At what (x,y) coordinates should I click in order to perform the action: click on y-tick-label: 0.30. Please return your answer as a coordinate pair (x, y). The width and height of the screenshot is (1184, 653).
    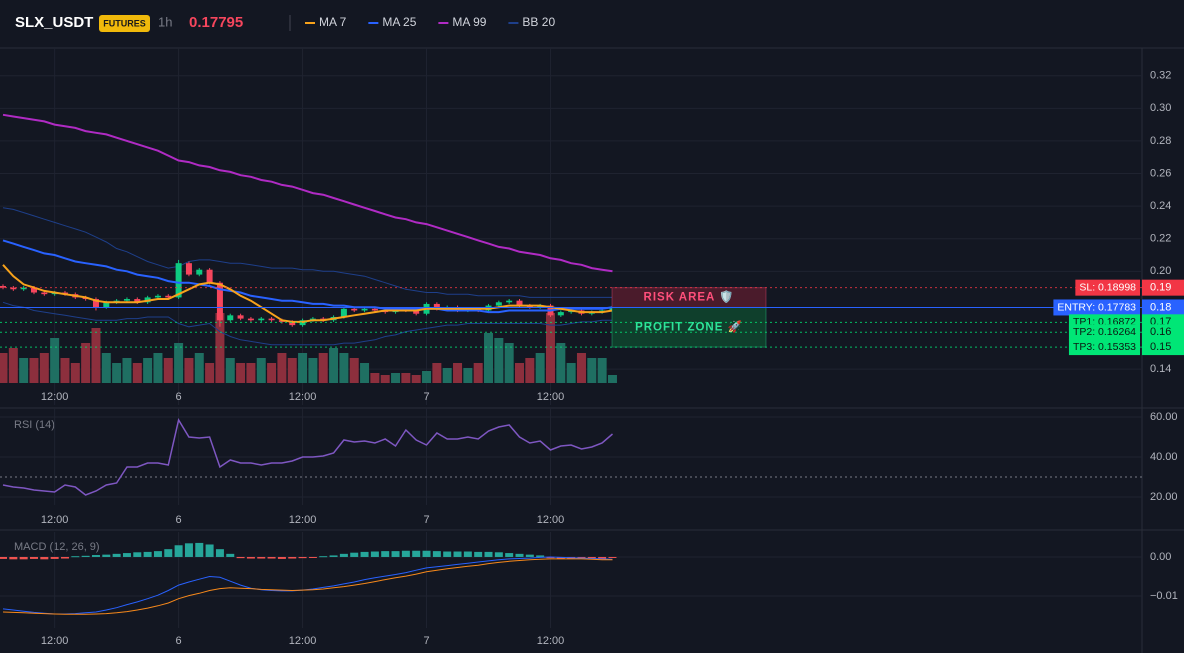
    Looking at the image, I should click on (1160, 108).